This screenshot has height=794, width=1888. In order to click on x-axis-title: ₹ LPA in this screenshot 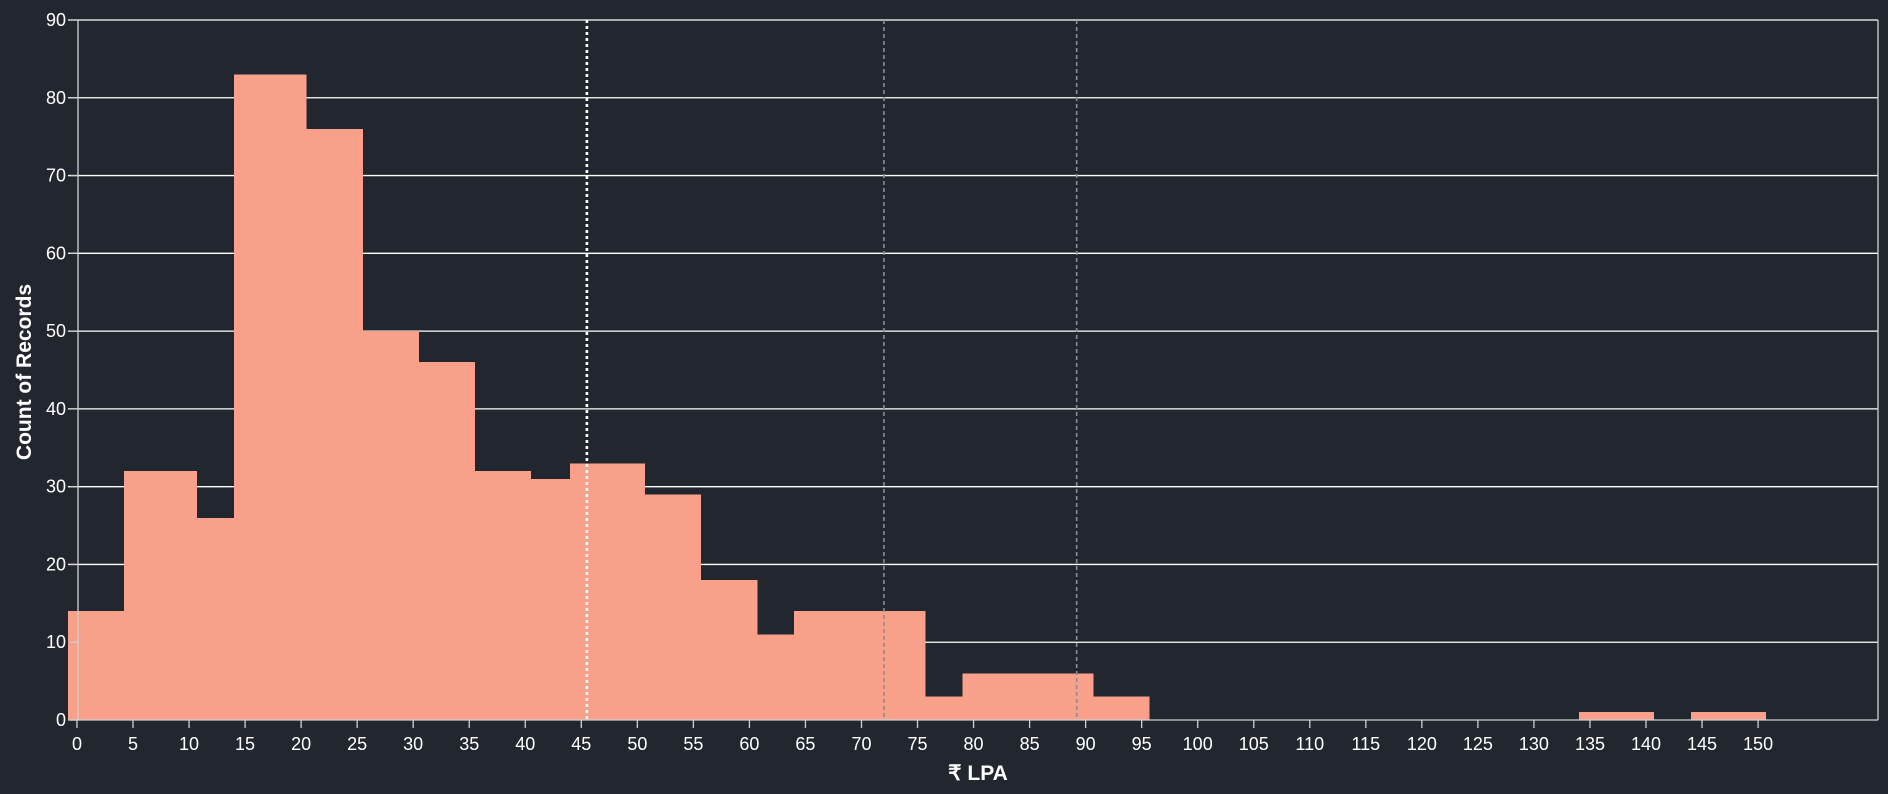, I will do `click(978, 773)`.